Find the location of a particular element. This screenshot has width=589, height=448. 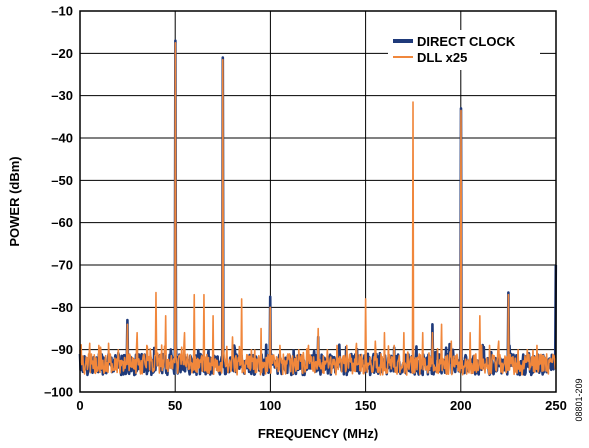

legend-label-direct-clock: DIRECT CLOCK is located at coordinates (466, 41).